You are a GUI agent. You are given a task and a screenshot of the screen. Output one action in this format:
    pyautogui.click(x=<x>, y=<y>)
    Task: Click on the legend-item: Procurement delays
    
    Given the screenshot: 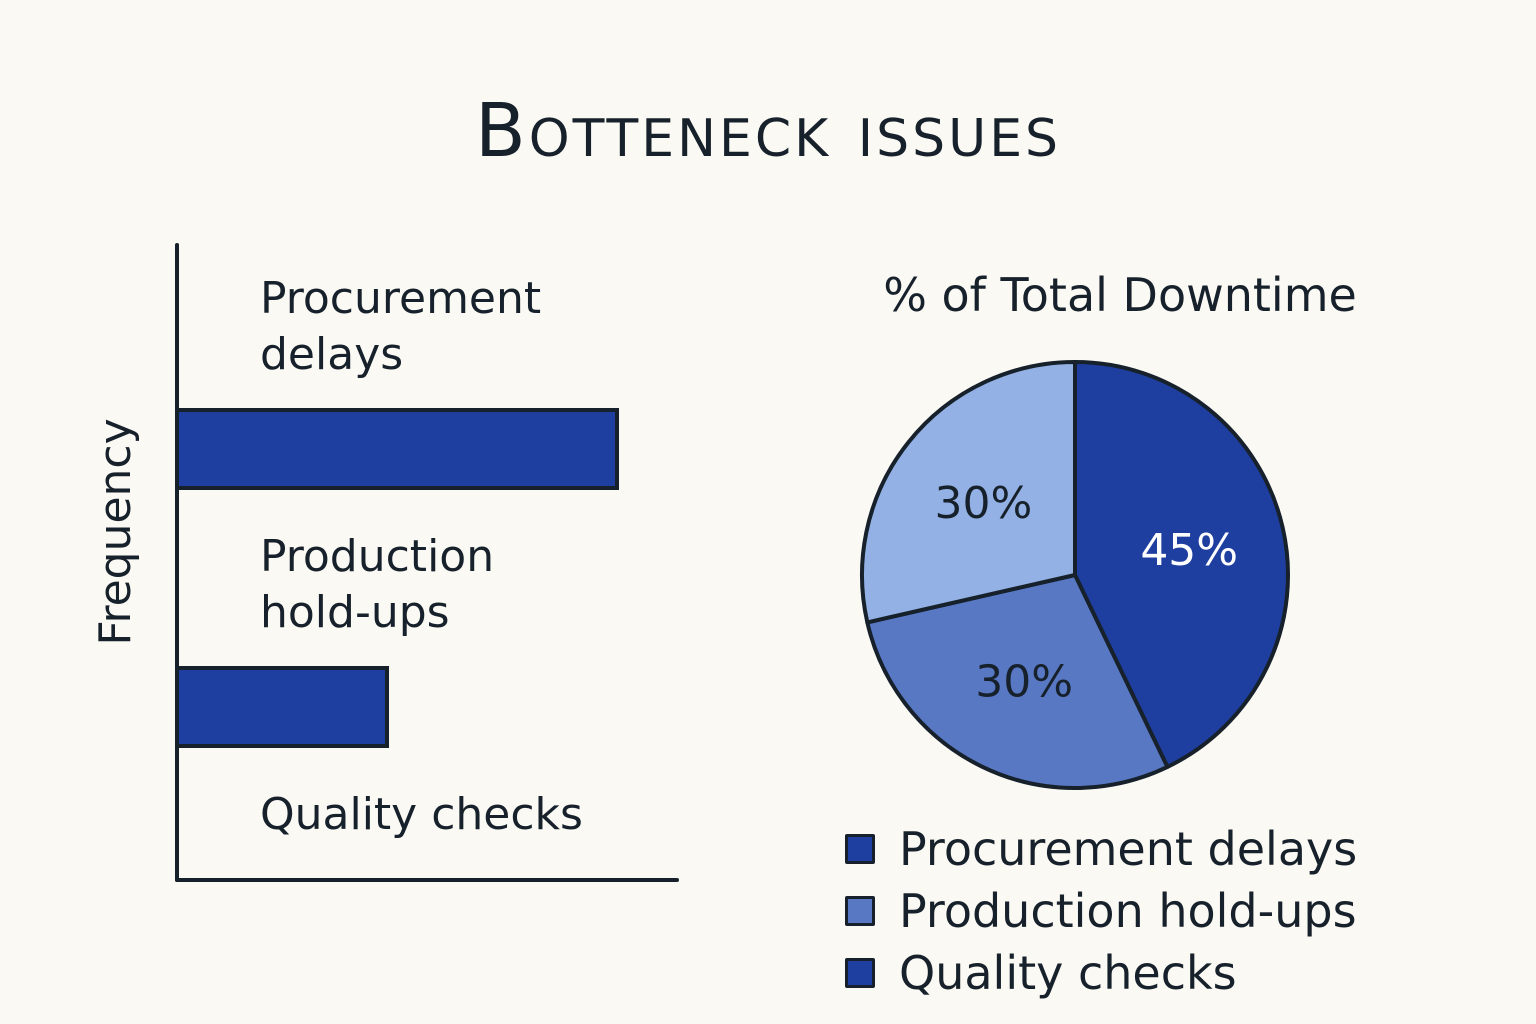 What is the action you would take?
    pyautogui.click(x=1101, y=849)
    